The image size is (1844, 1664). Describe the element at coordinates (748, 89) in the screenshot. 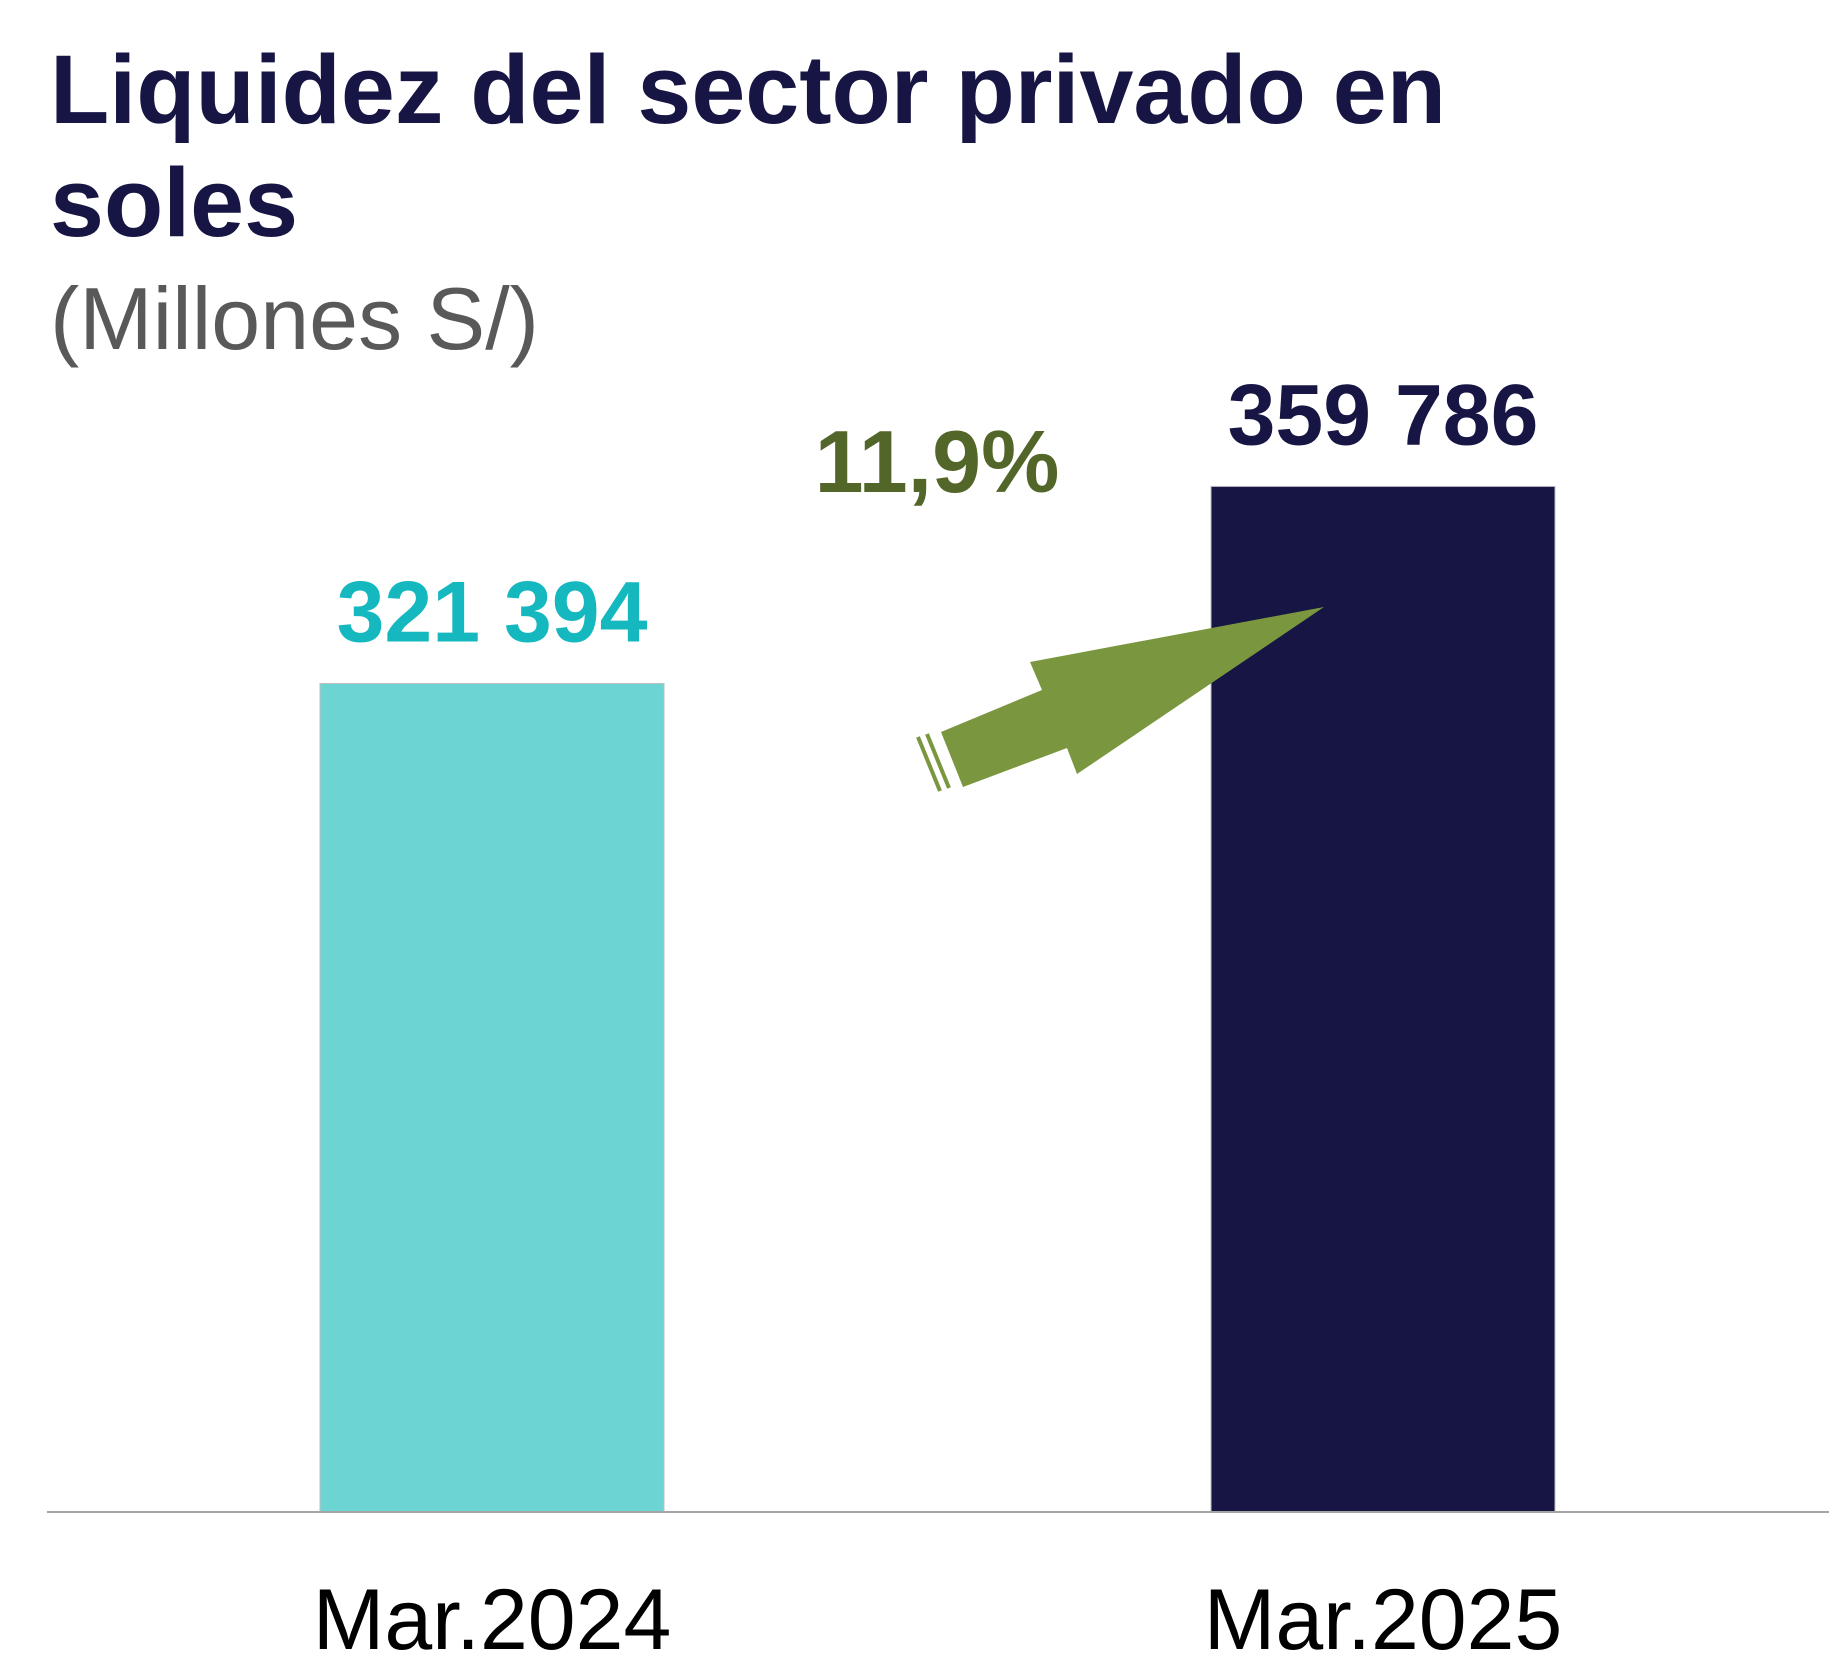

I see `chart-title-line-1: Liquidez del sector privado en` at that location.